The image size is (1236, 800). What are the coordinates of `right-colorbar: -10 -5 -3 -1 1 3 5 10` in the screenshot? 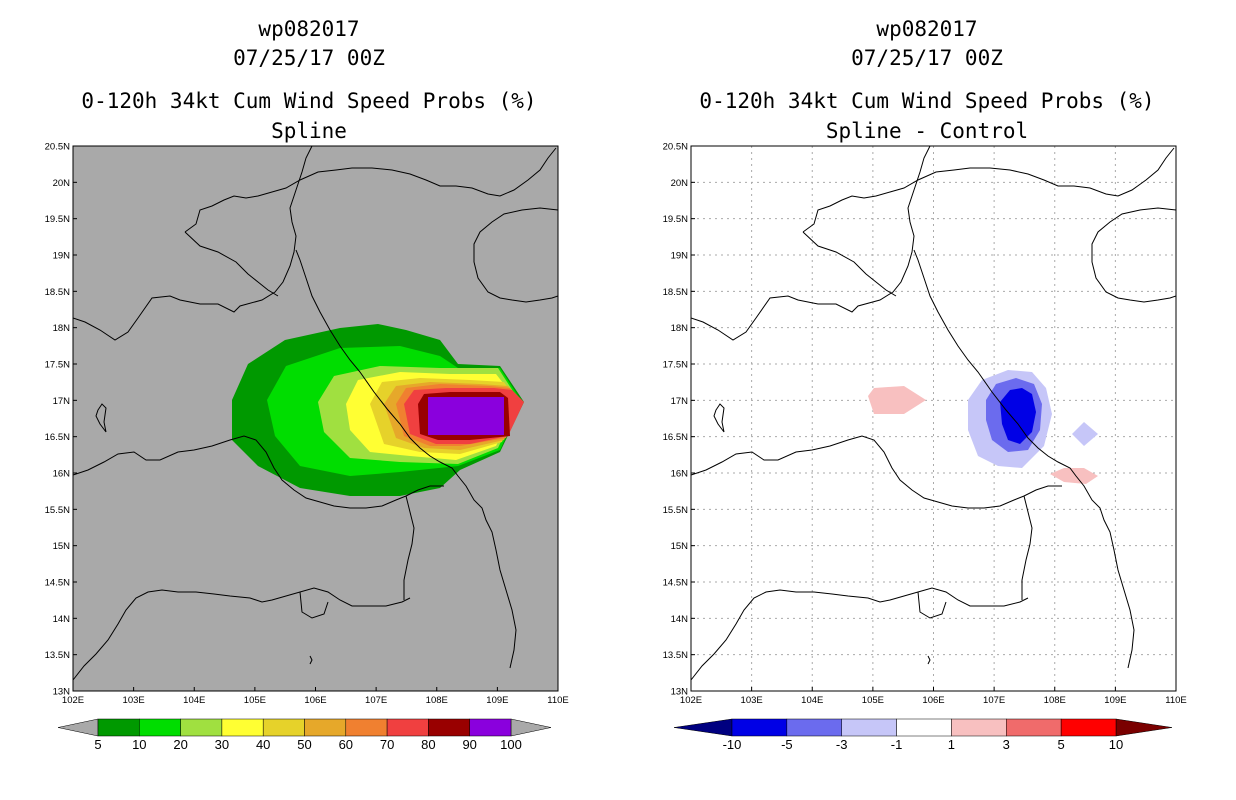 It's located at (923, 735).